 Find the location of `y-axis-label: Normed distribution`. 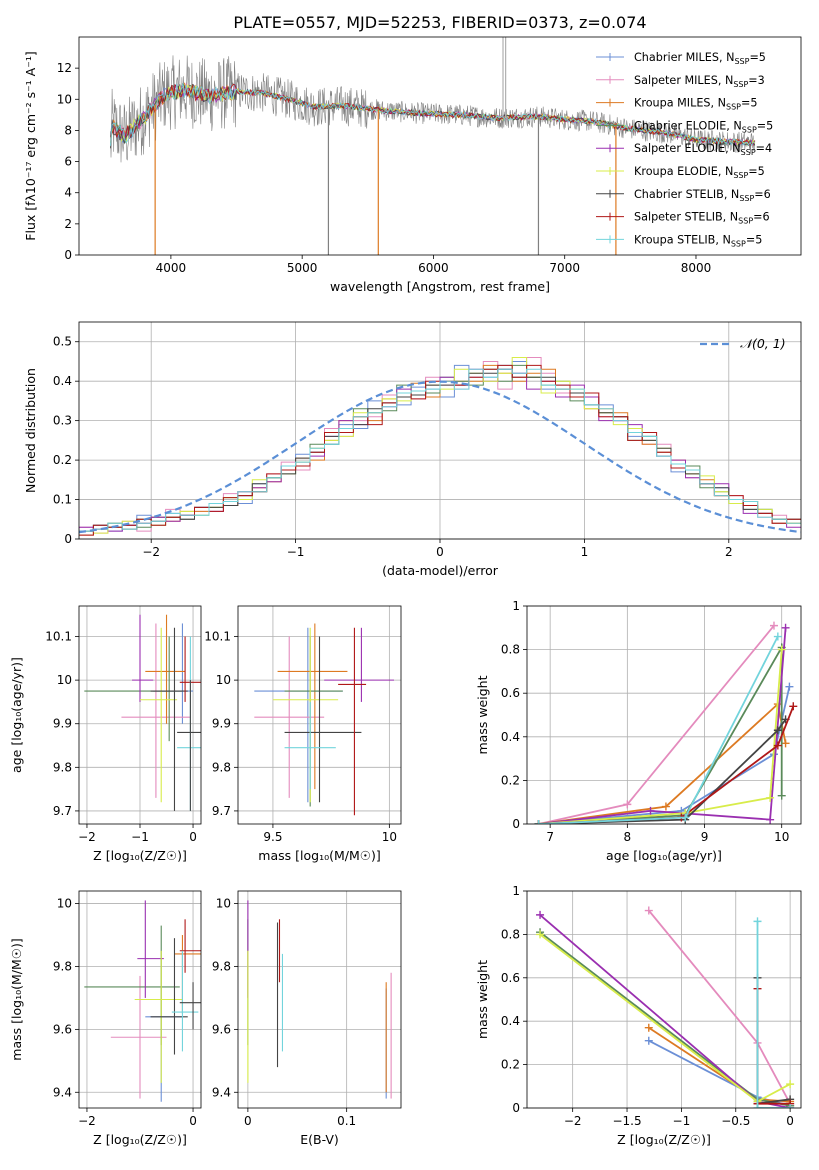

y-axis-label: Normed distribution is located at coordinates (30, 430).